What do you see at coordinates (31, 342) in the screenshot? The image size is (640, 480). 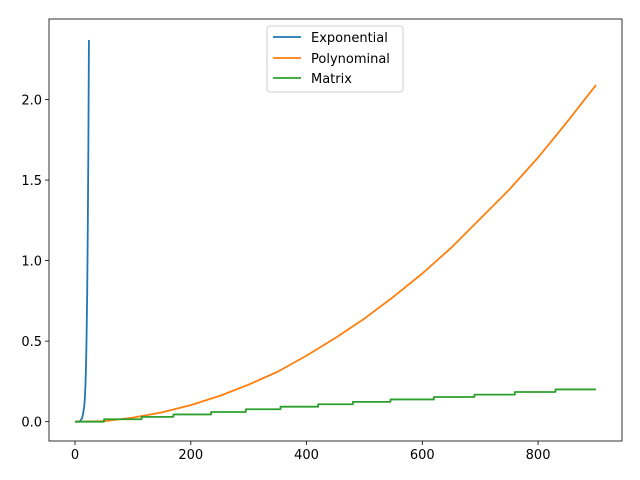 I see `y-tick-label: 0.5` at bounding box center [31, 342].